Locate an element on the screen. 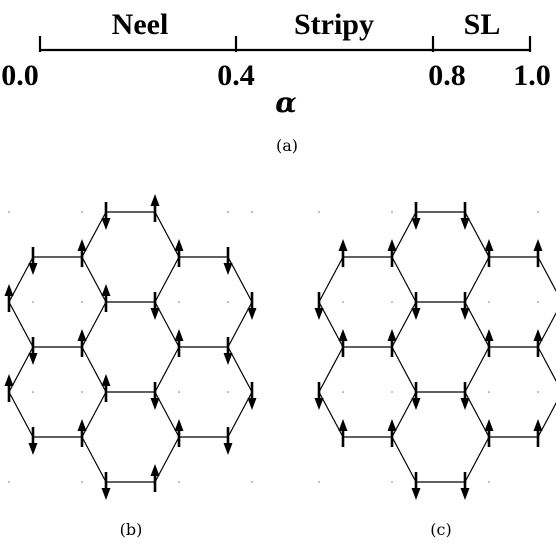  phase-label-sl: SL is located at coordinates (482, 24).